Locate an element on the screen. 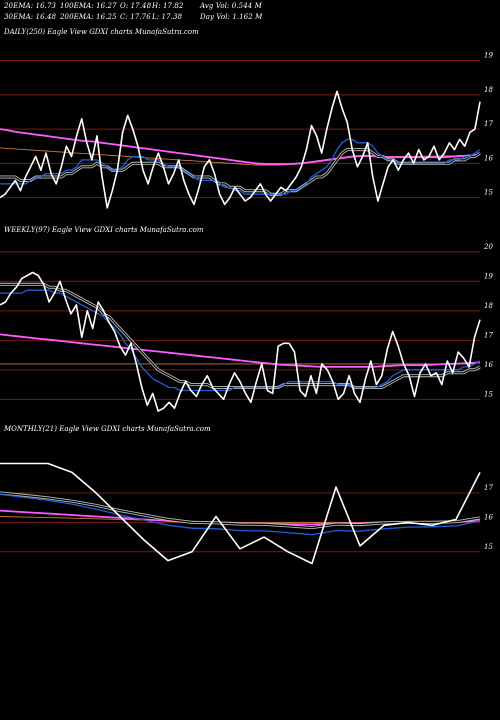 Image resolution: width=500 pixels, height=720 pixels. open-label: O: 17.48 is located at coordinates (136, 6).